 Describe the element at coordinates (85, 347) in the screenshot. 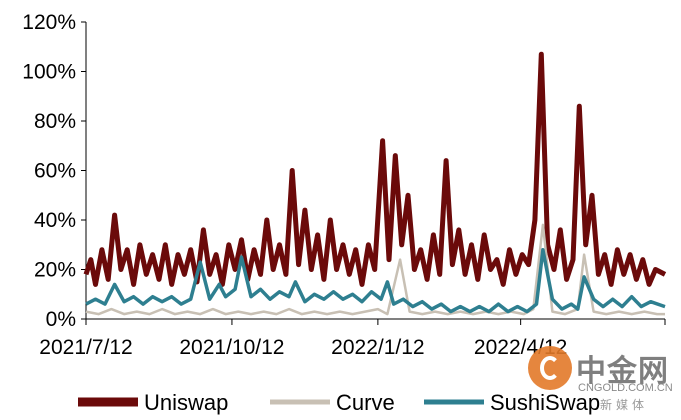

I see `x-tick-label: 2021/7/12` at that location.